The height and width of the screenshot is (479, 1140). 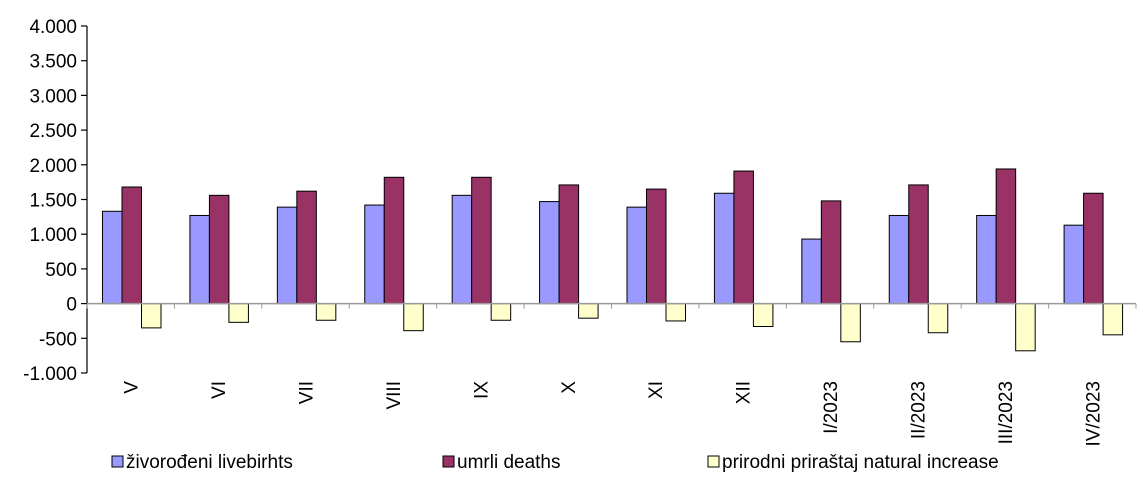 What do you see at coordinates (744, 392) in the screenshot?
I see `x-tick-label: XII` at bounding box center [744, 392].